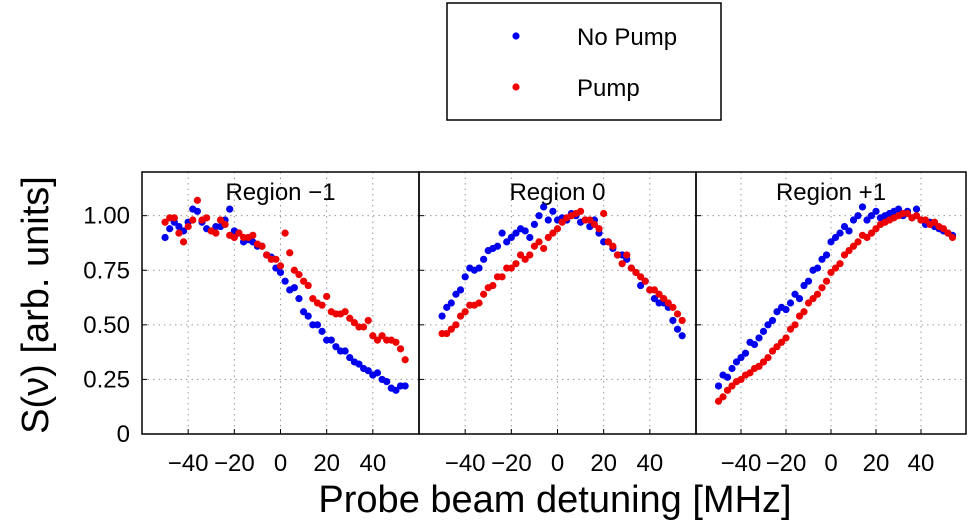  What do you see at coordinates (608, 88) in the screenshot?
I see `legend-label-pump: Pump` at bounding box center [608, 88].